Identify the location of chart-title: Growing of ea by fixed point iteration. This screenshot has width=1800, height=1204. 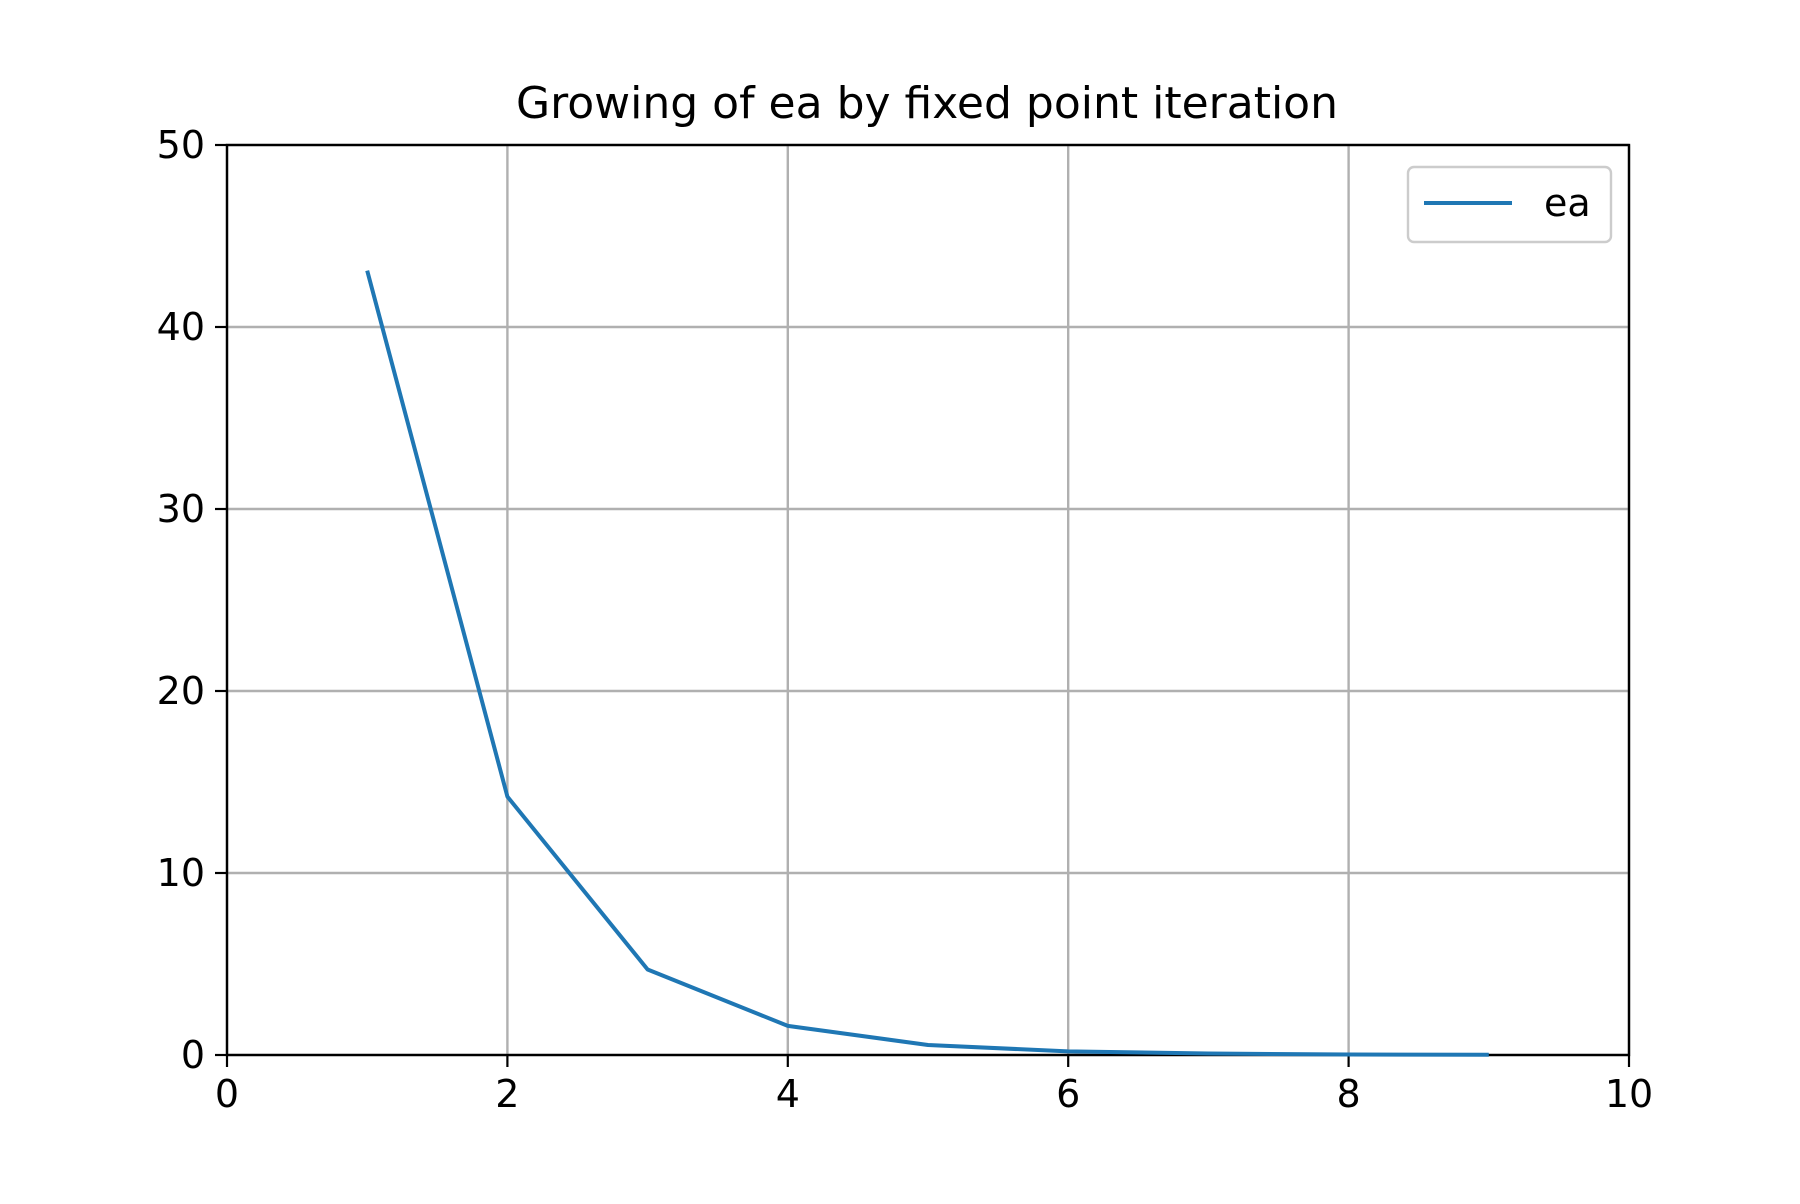
(927, 103).